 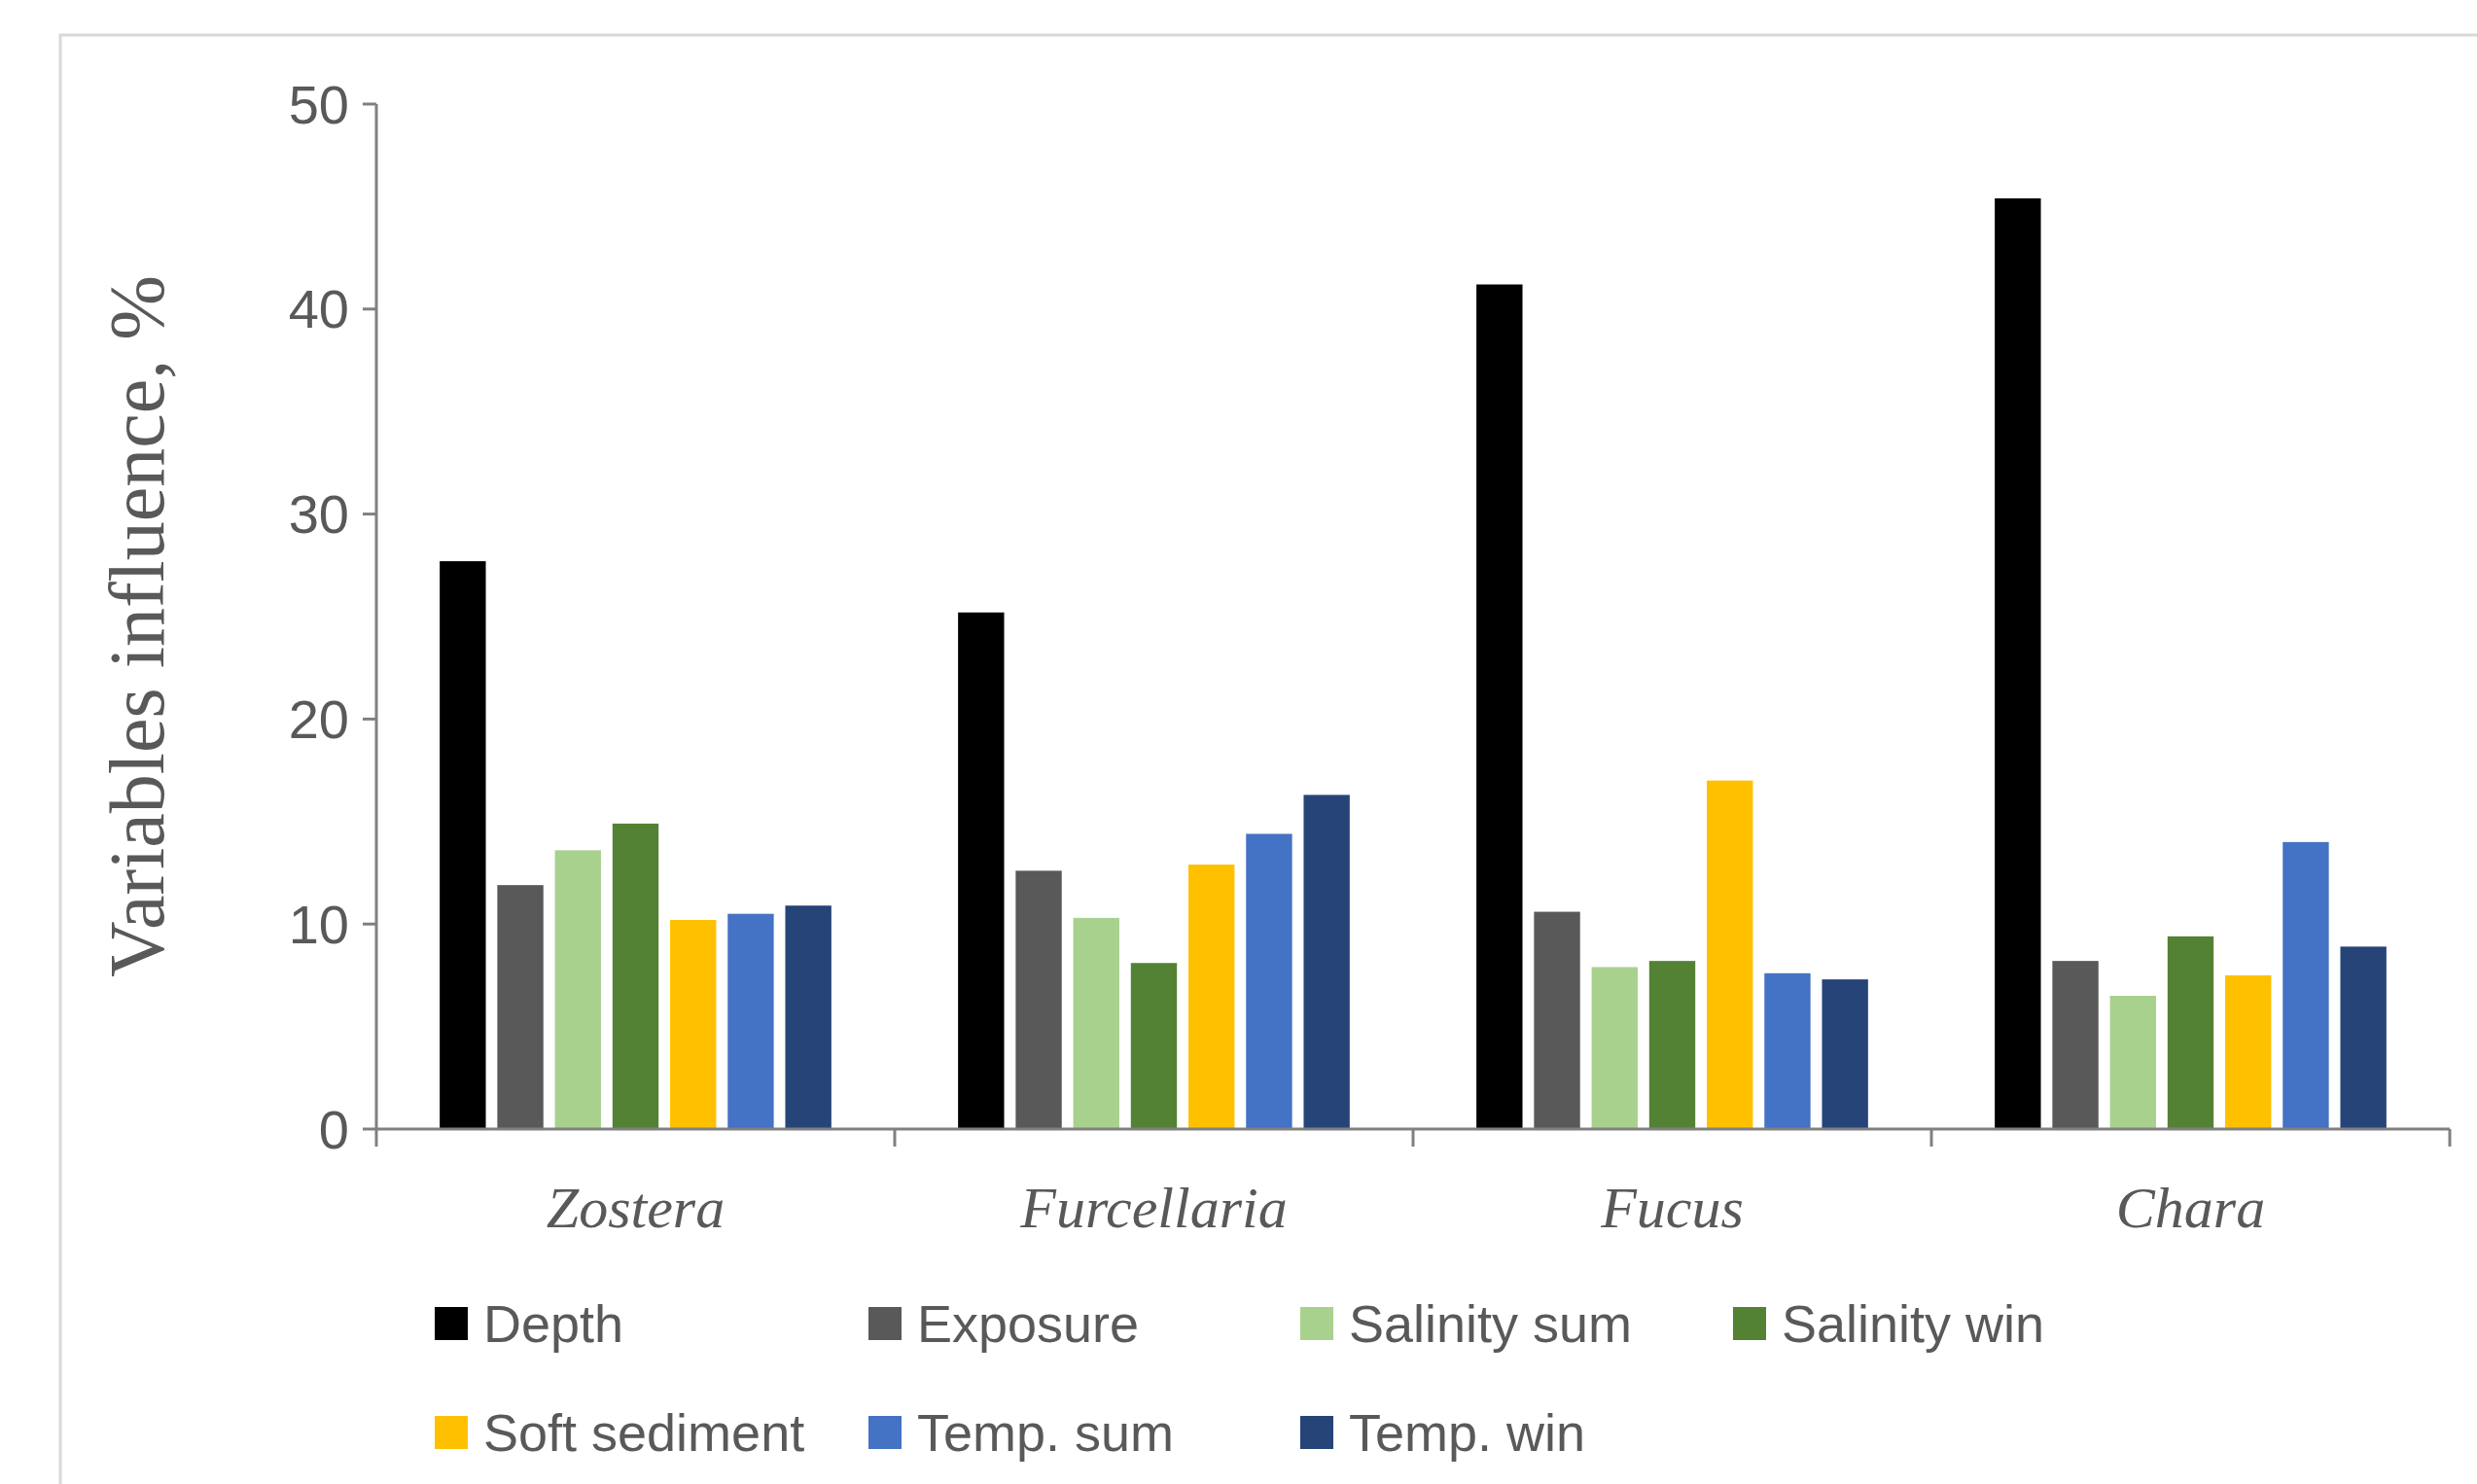 I want to click on x-tick-label: Chara, so click(x=2190, y=1208).